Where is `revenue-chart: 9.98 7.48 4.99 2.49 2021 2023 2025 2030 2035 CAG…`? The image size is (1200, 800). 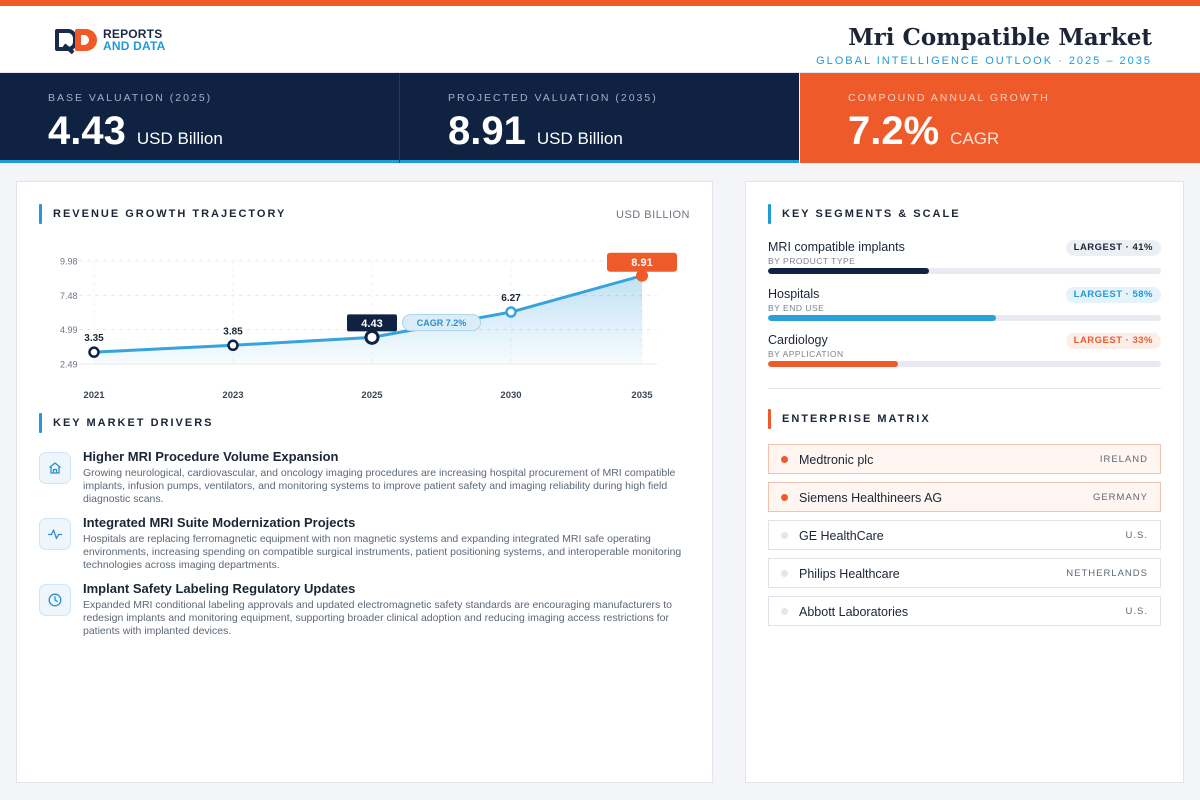
revenue-chart: 9.98 7.48 4.99 2.49 2021 2023 2025 2030 2035 CAG… is located at coordinates (368, 326).